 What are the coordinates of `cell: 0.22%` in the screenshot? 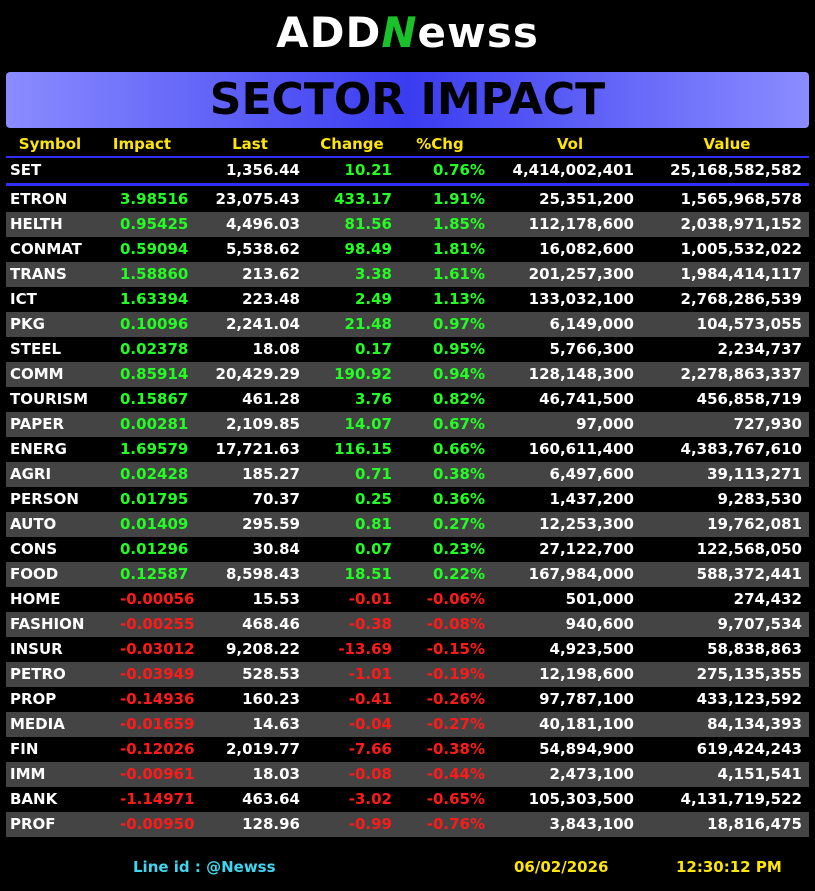 It's located at (458, 574).